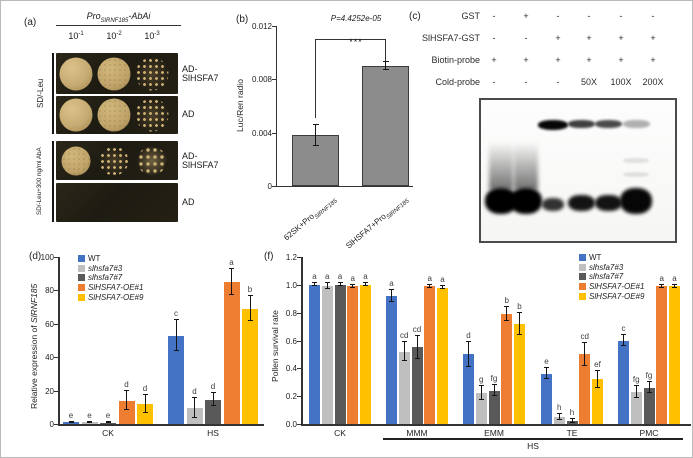 This screenshot has width=693, height=458. What do you see at coordinates (649, 433) in the screenshot?
I see `x-category-label: PMC` at bounding box center [649, 433].